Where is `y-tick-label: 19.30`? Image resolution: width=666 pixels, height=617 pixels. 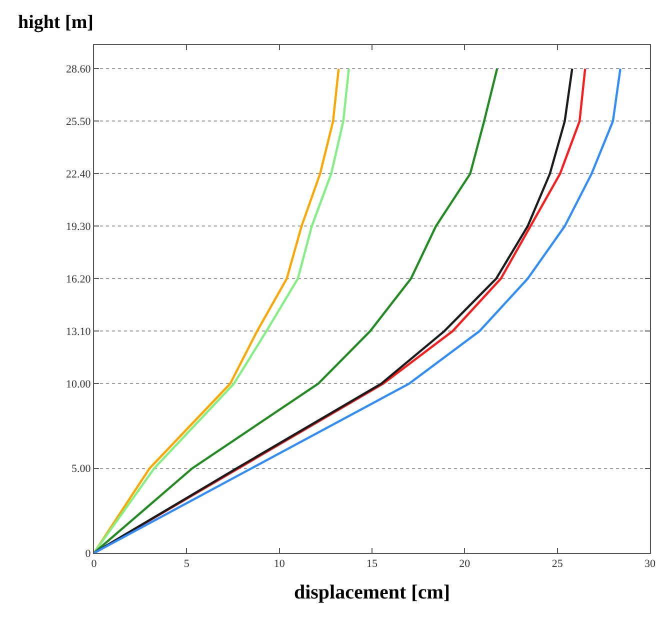 y-tick-label: 19.30 is located at coordinates (79, 227).